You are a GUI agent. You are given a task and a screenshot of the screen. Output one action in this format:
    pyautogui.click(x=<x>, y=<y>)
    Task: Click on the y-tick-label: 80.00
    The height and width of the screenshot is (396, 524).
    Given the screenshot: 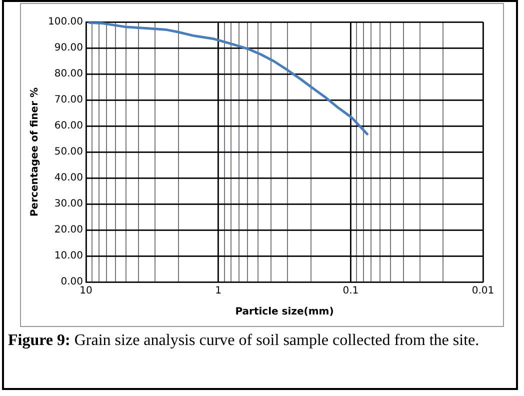 What is the action you would take?
    pyautogui.click(x=68, y=74)
    